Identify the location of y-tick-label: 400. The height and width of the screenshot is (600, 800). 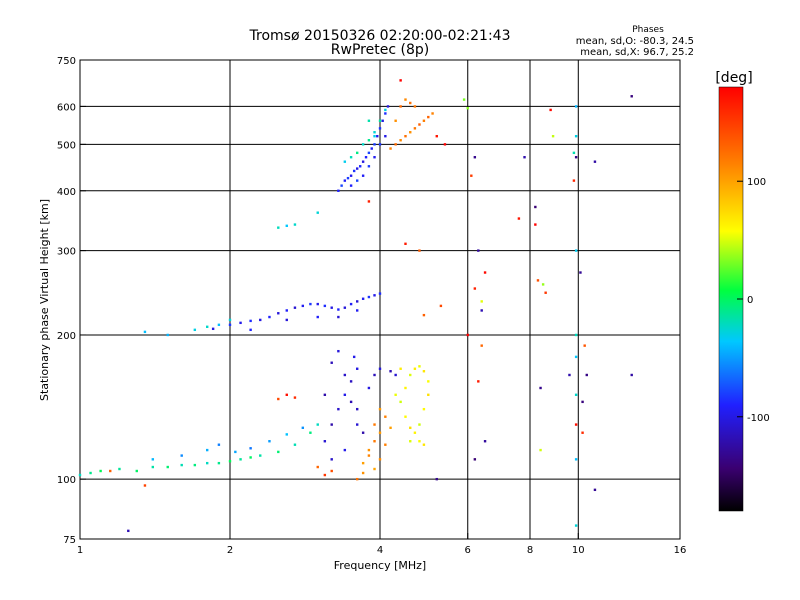
(66, 192).